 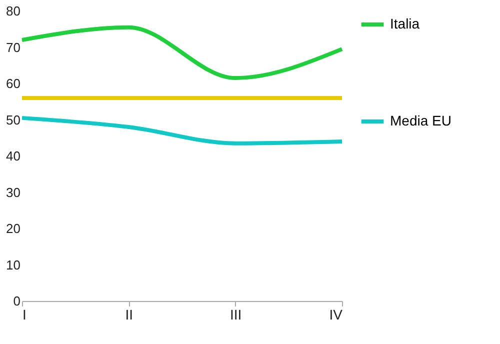 I want to click on x-tick-label: IV, so click(x=336, y=314).